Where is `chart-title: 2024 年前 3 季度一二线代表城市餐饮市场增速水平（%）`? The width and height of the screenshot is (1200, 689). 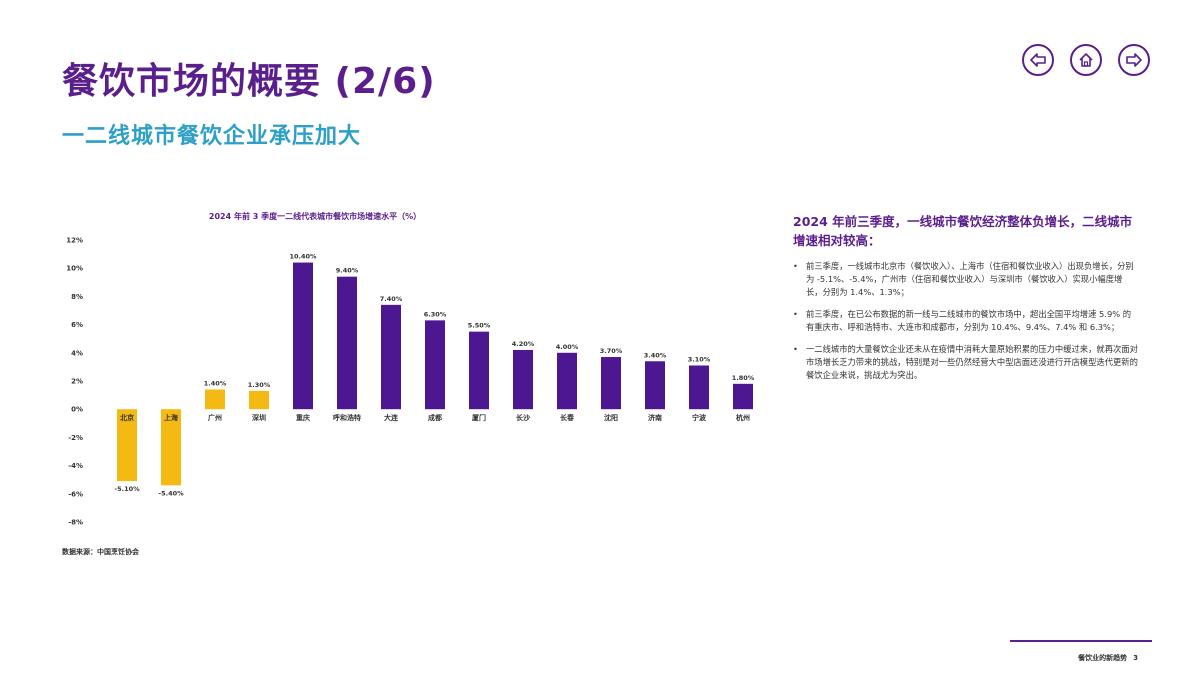 chart-title: 2024 年前 3 季度一二线代表城市餐饮市场增速水平（%） is located at coordinates (315, 216).